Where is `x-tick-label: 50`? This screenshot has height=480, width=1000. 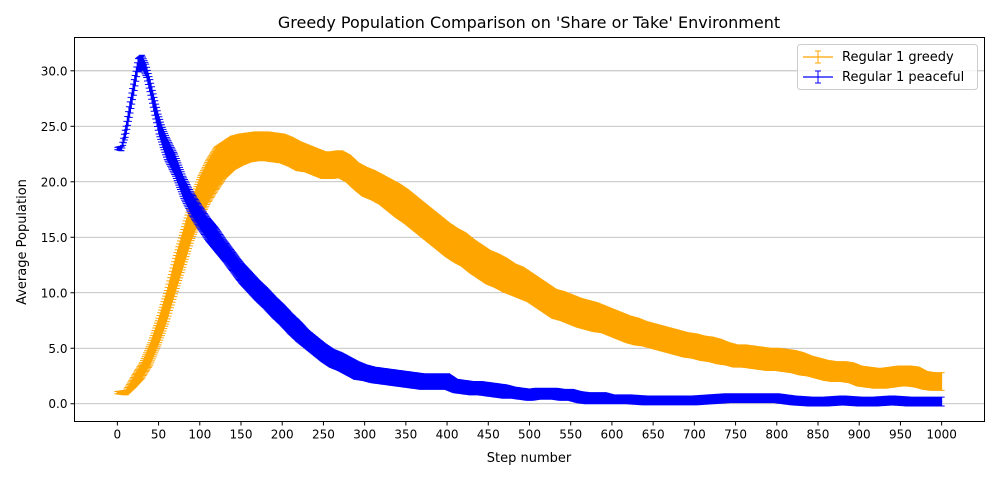
x-tick-label: 50 is located at coordinates (158, 435).